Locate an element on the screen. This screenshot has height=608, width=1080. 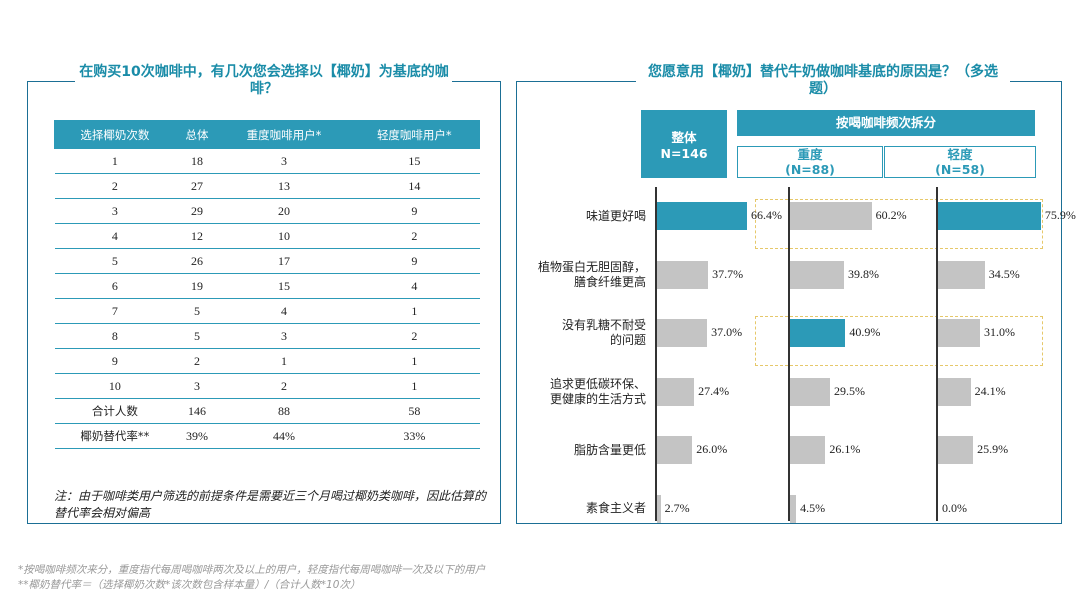
table-cell: 8 is located at coordinates (115, 336).